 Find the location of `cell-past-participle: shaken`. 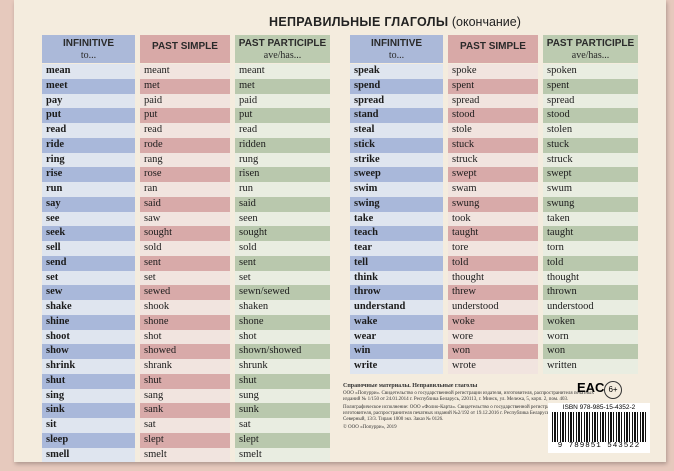

cell-past-participle: shaken is located at coordinates (282, 307).